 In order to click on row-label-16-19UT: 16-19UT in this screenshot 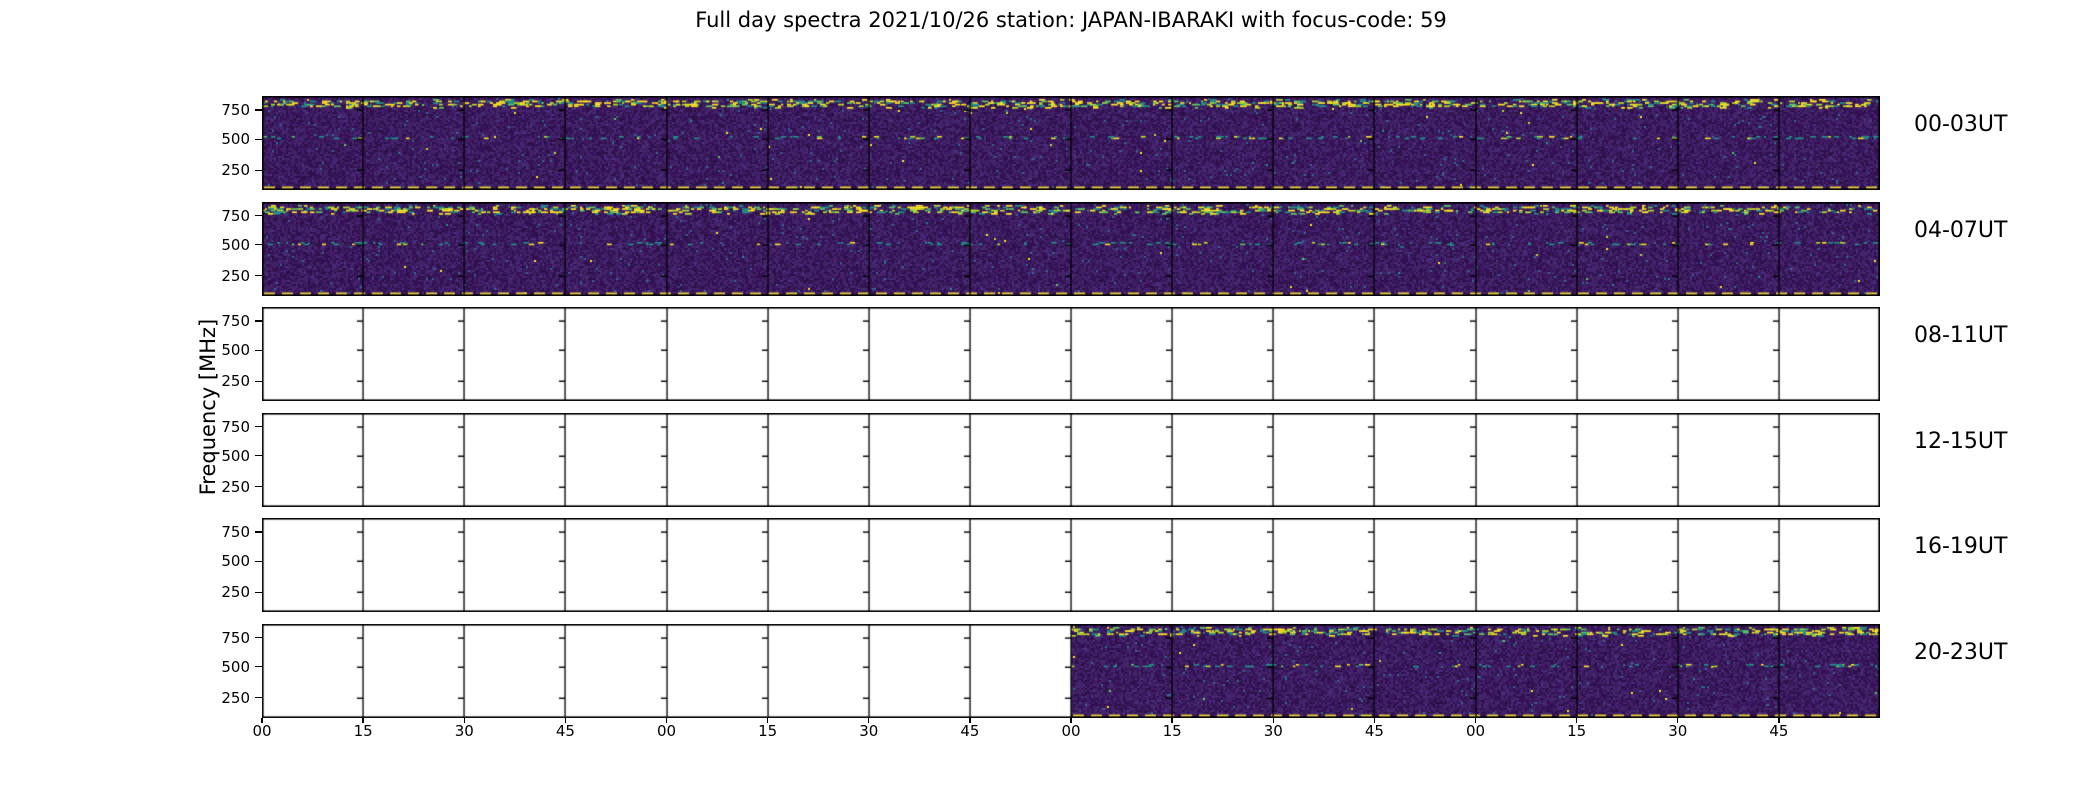, I will do `click(1961, 546)`.